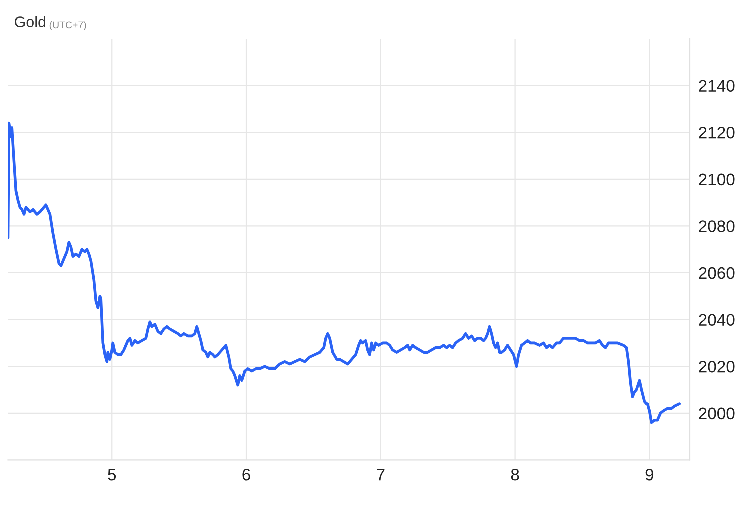  What do you see at coordinates (717, 226) in the screenshot?
I see `y-tick-label: 2080` at bounding box center [717, 226].